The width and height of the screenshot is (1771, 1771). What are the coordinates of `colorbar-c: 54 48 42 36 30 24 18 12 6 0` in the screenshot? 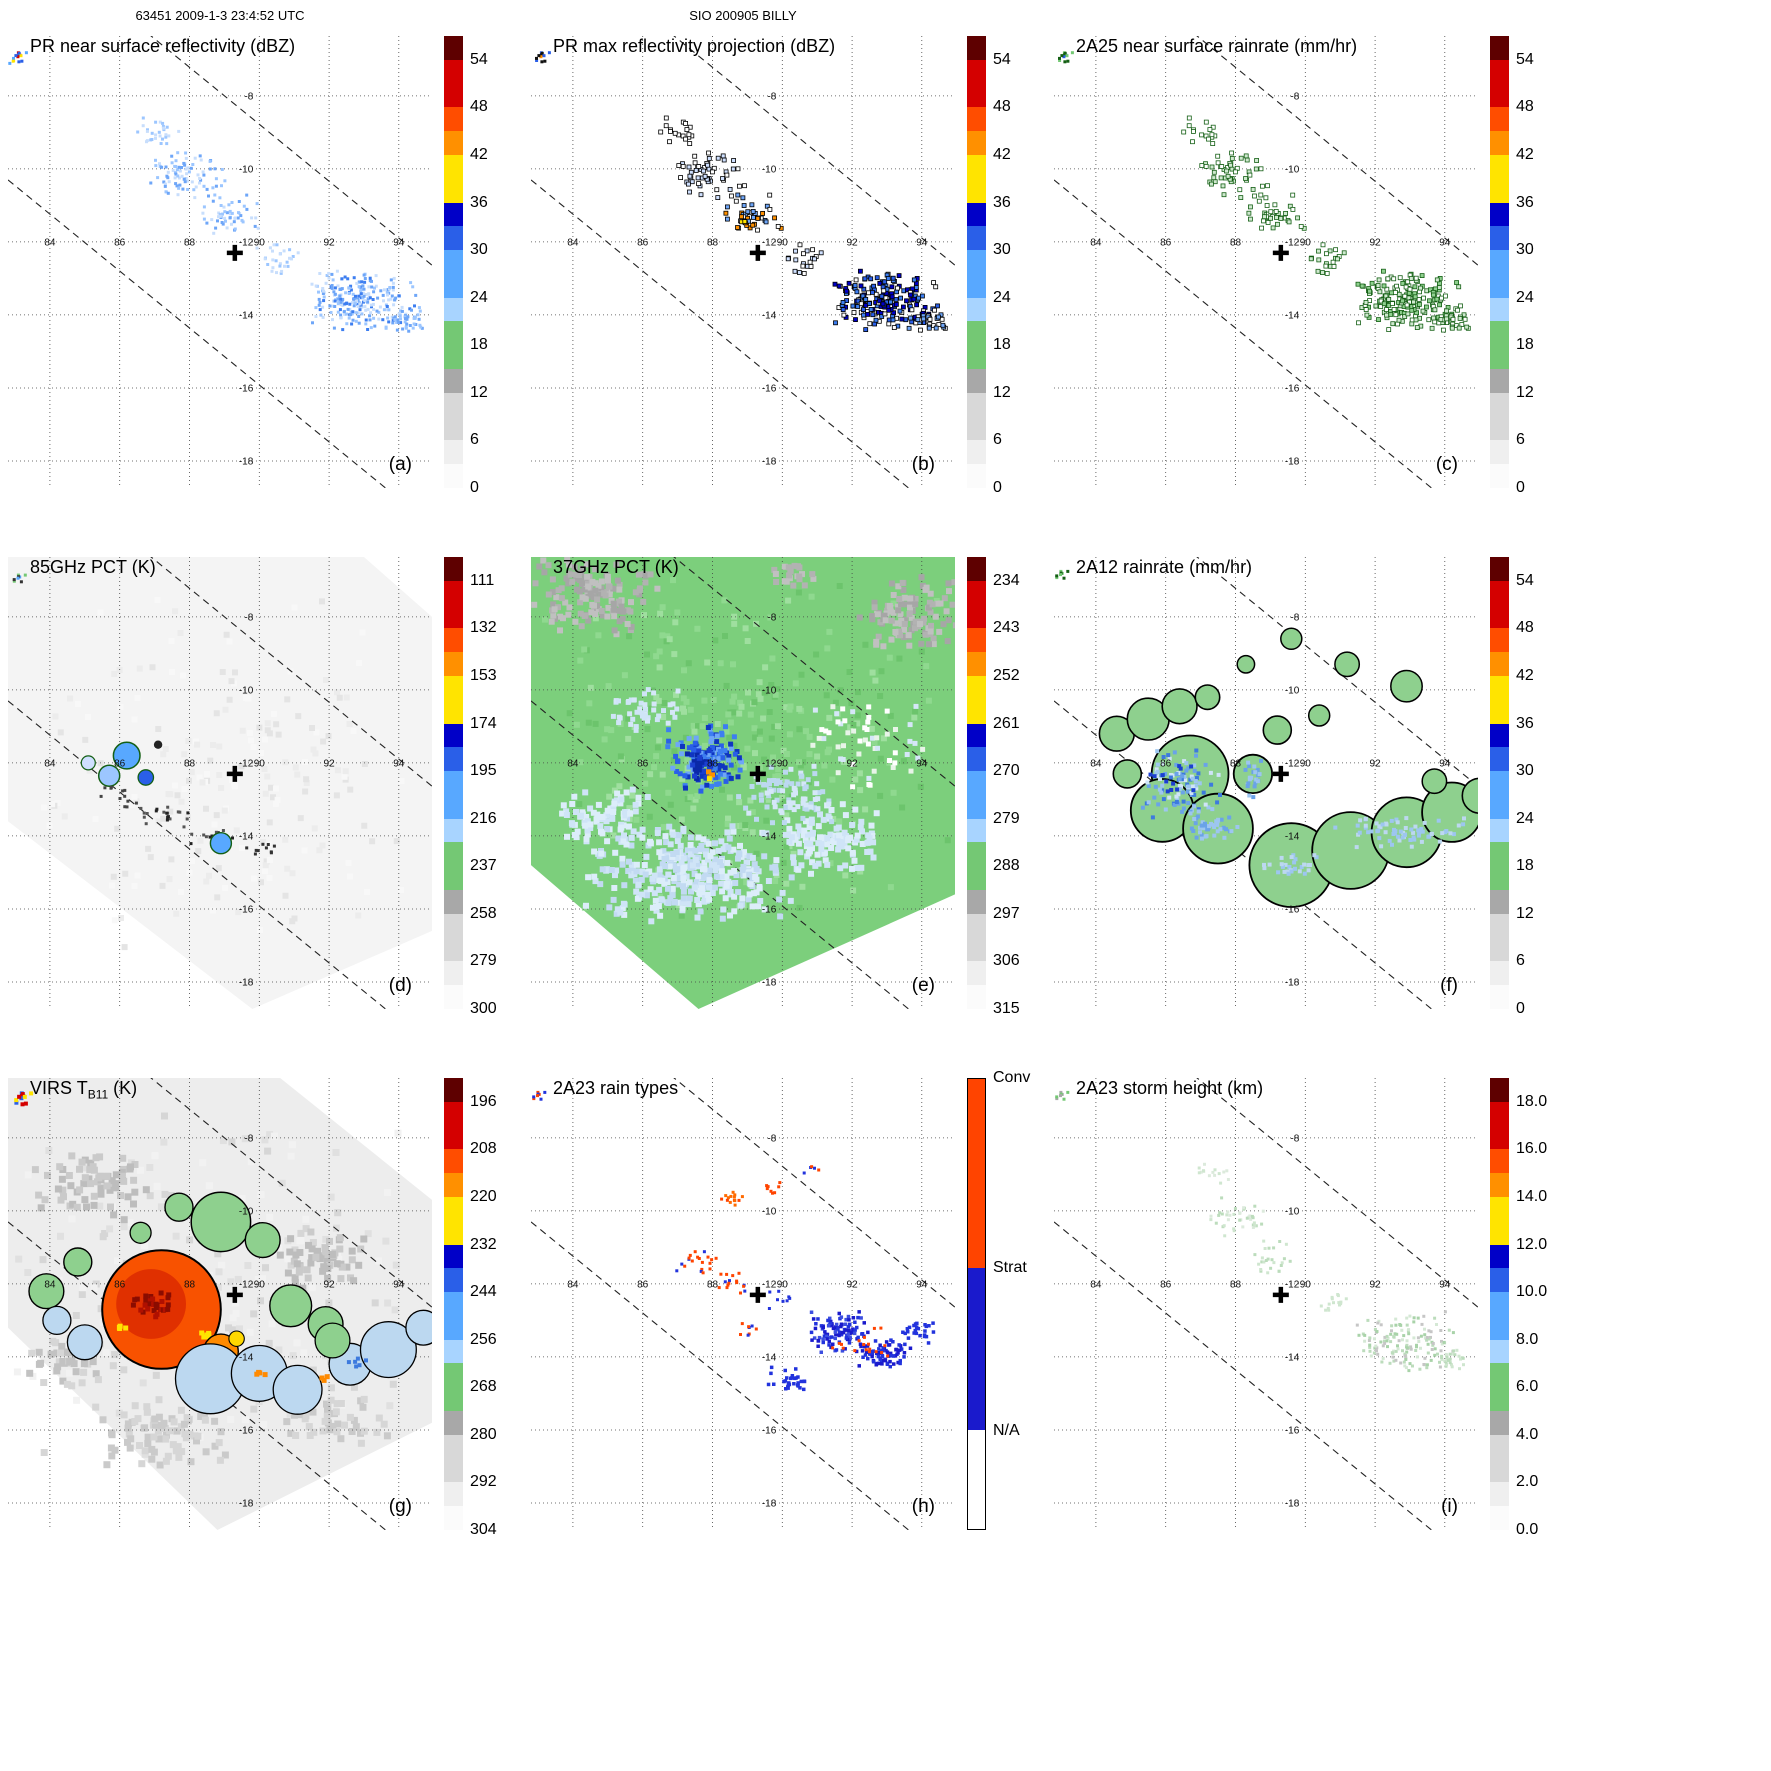 It's located at (1530, 266).